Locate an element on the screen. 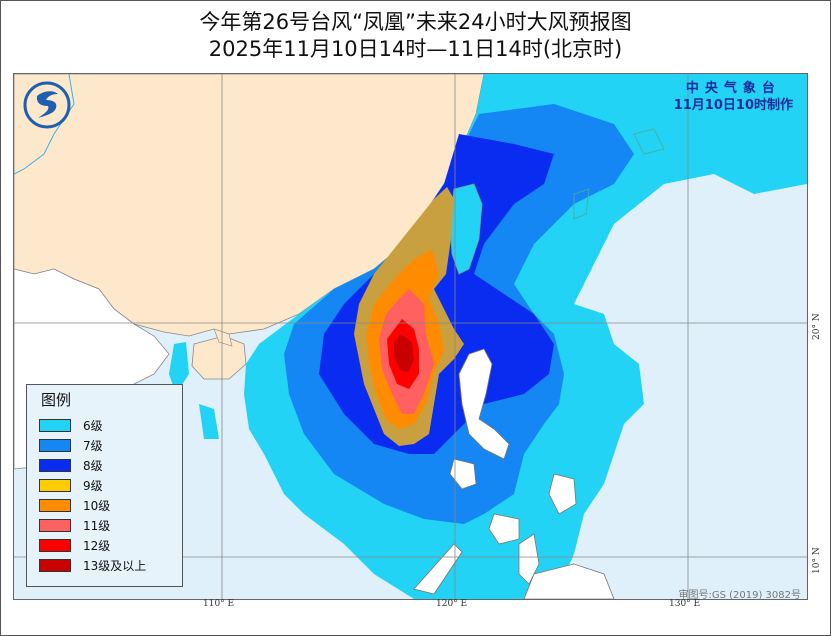 Image resolution: width=831 pixels, height=636 pixels. legend: 图例 6级 7级 8级 9级 10级 11级 12级 13级及以上 is located at coordinates (104, 485).